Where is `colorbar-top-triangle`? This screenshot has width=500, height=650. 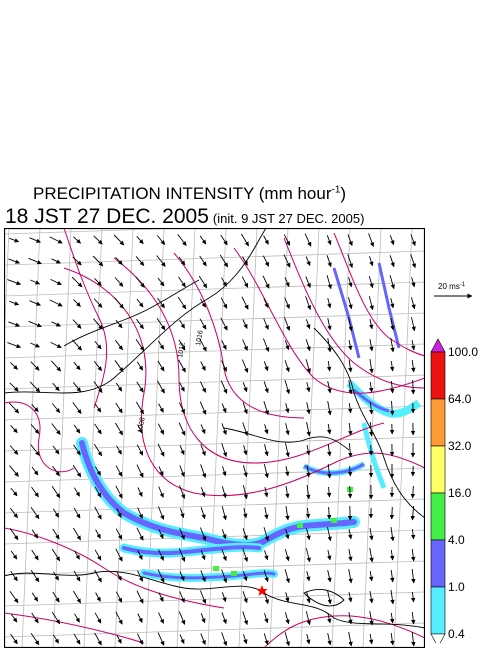 colorbar-top-triangle is located at coordinates (438, 345).